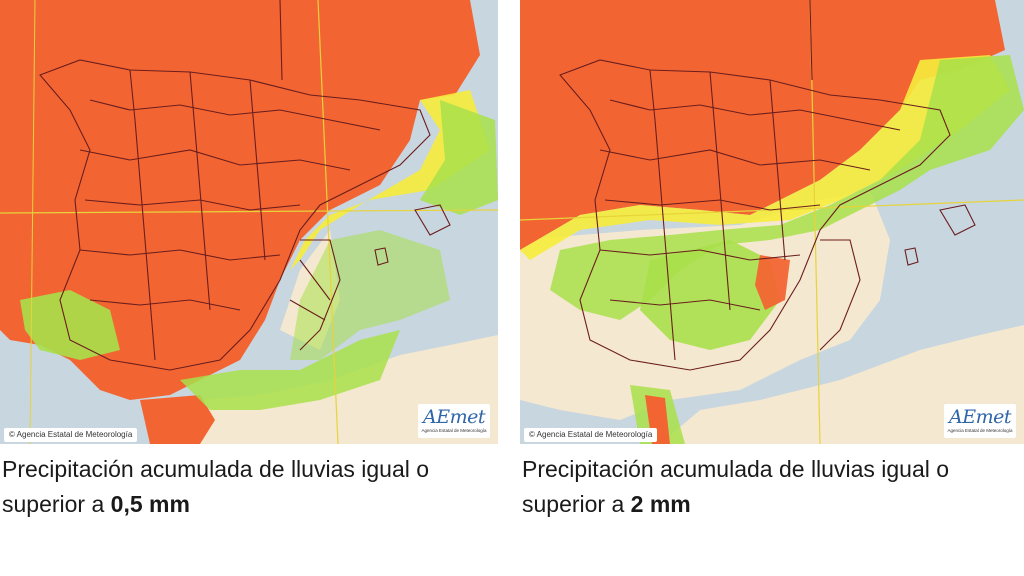 This screenshot has height=576, width=1024. What do you see at coordinates (290, 370) in the screenshot?
I see `low-probability-area-south` at bounding box center [290, 370].